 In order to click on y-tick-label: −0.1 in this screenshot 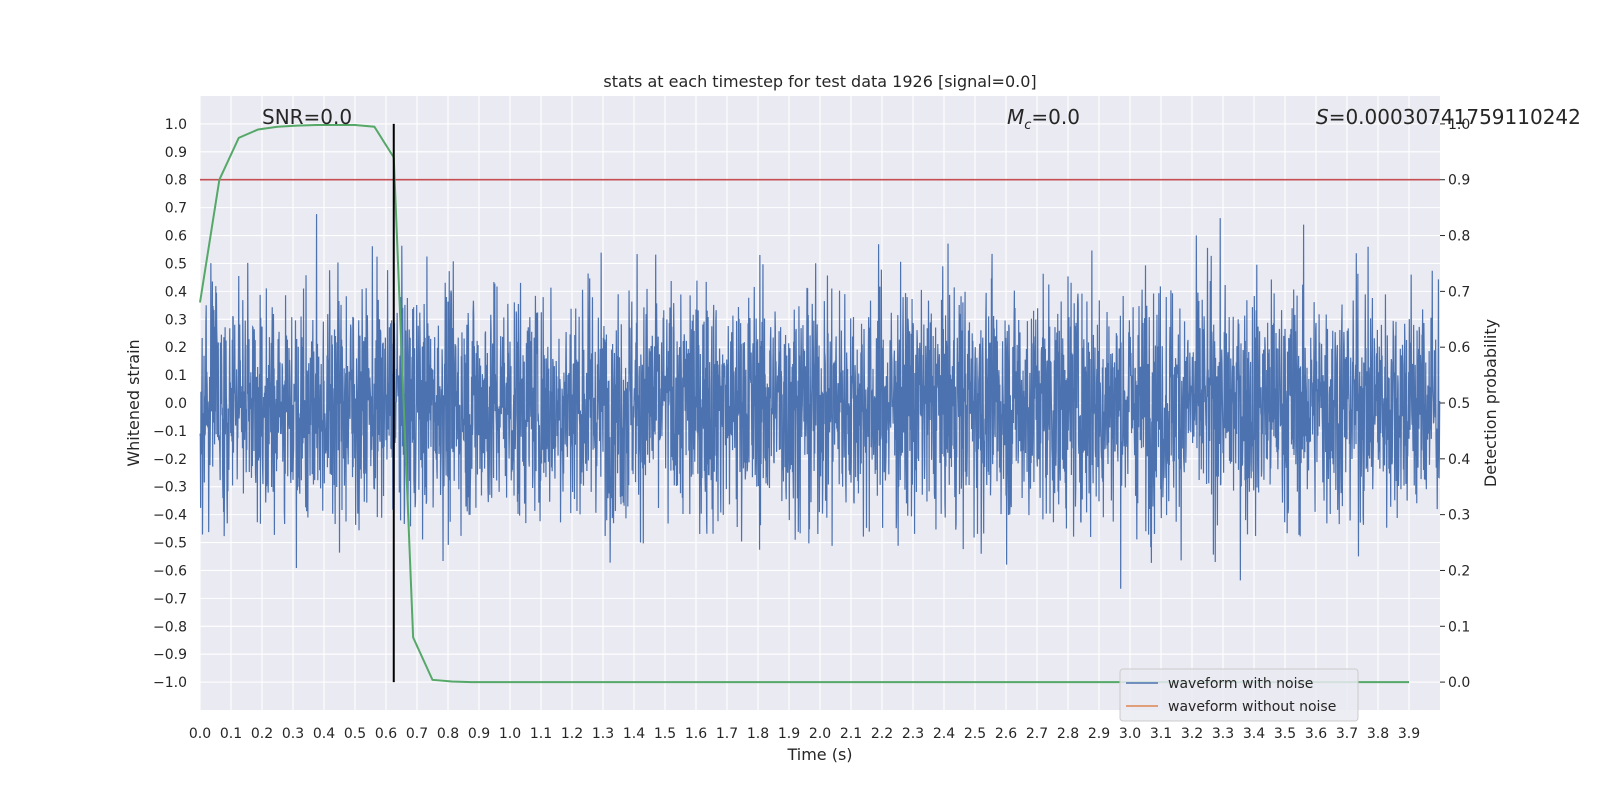, I will do `click(170, 432)`.